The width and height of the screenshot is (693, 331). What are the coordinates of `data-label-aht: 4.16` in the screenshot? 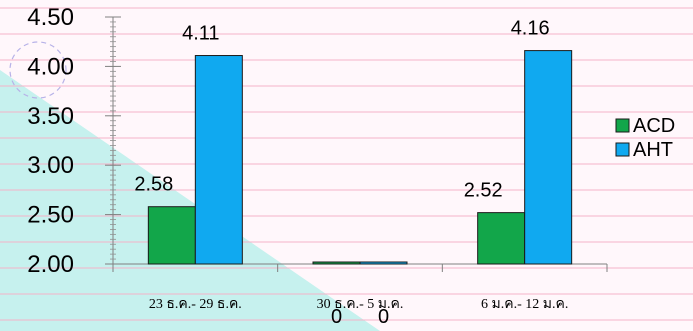 It's located at (530, 29).